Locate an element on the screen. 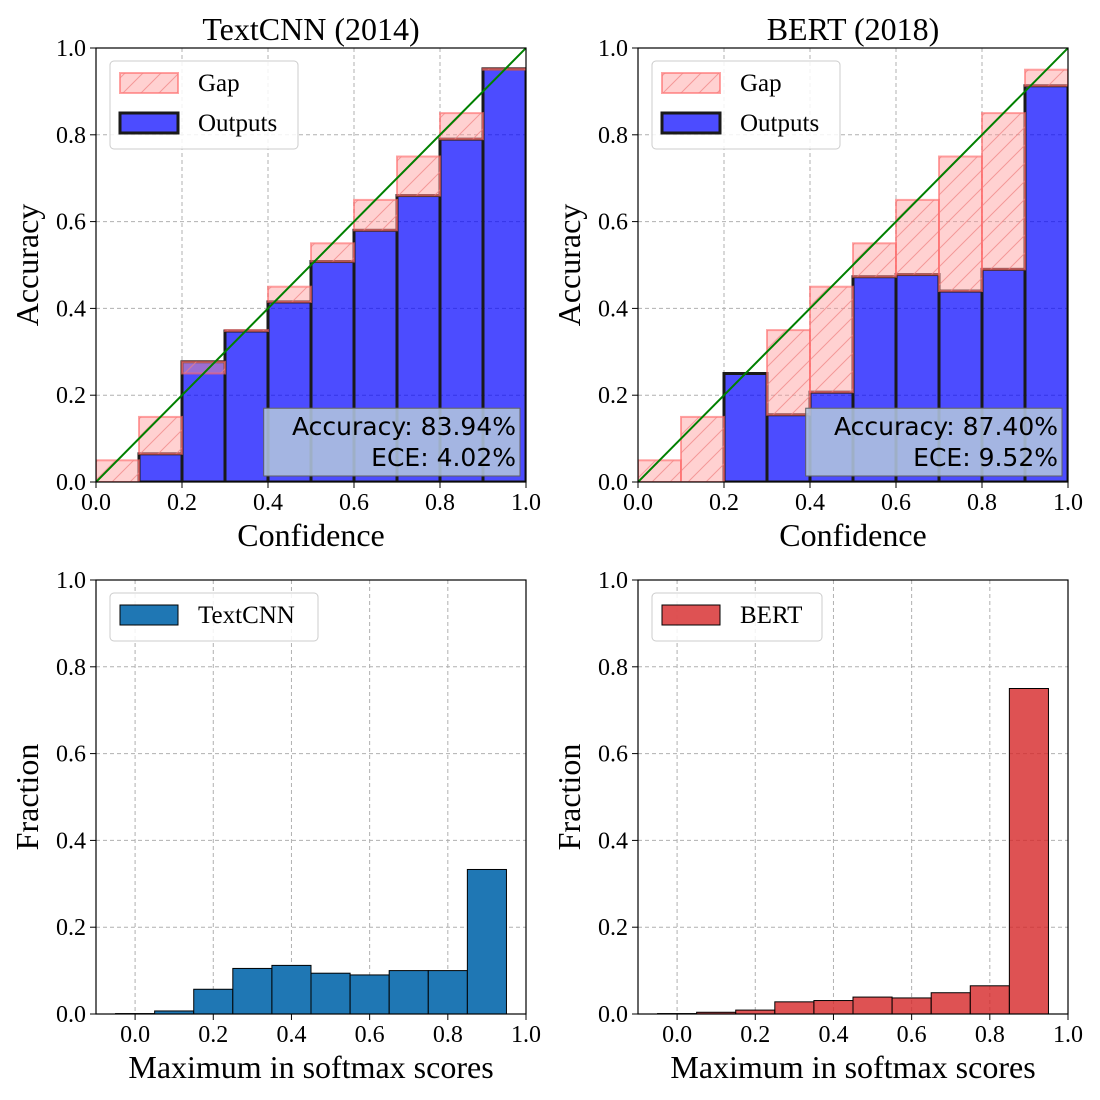 This screenshot has height=1100, width=1100. legend-label: Gap is located at coordinates (761, 83).